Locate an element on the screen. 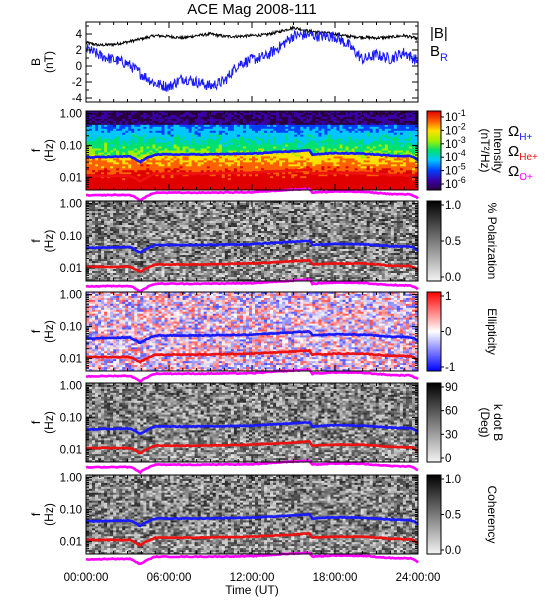 The image size is (550, 600). y-label-unit: (Hz) is located at coordinates (49, 150).